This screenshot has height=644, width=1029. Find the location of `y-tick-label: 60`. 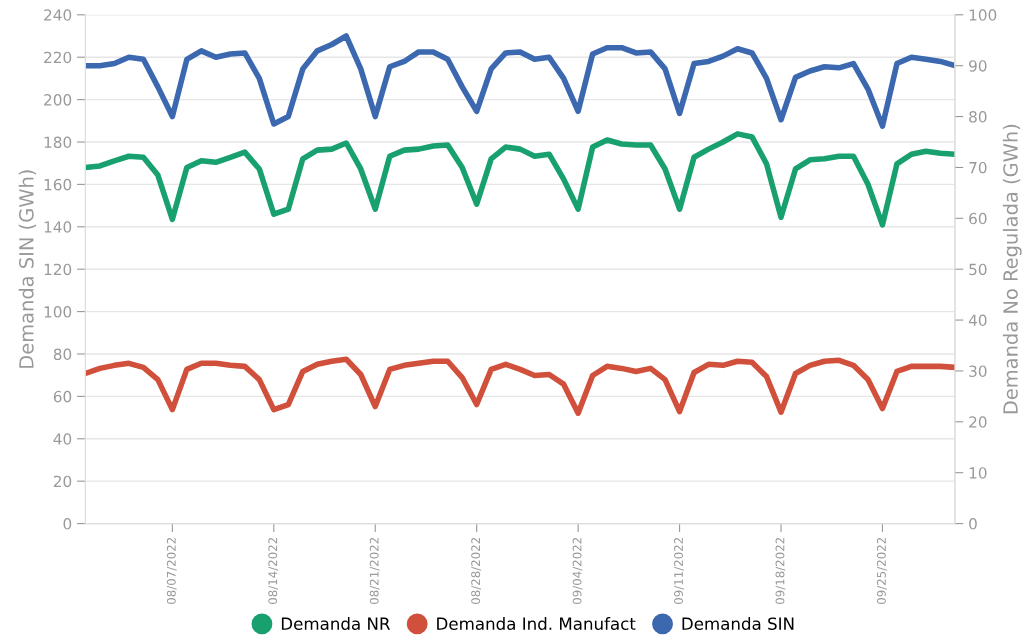

y-tick-label: 60 is located at coordinates (62, 396).